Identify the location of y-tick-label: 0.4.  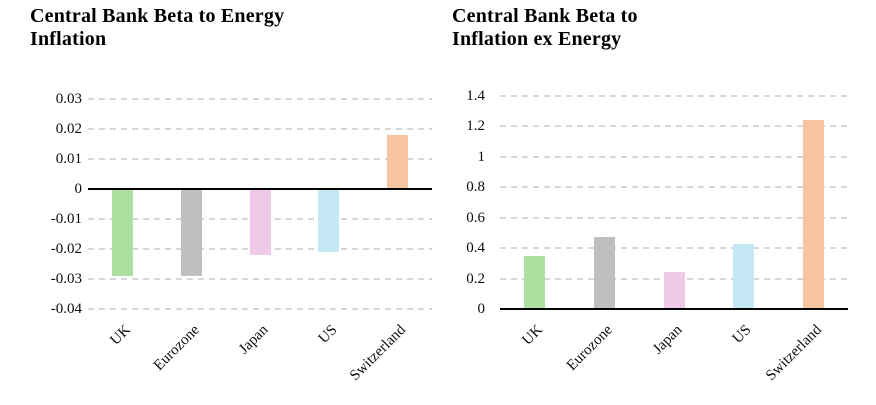
(475, 248).